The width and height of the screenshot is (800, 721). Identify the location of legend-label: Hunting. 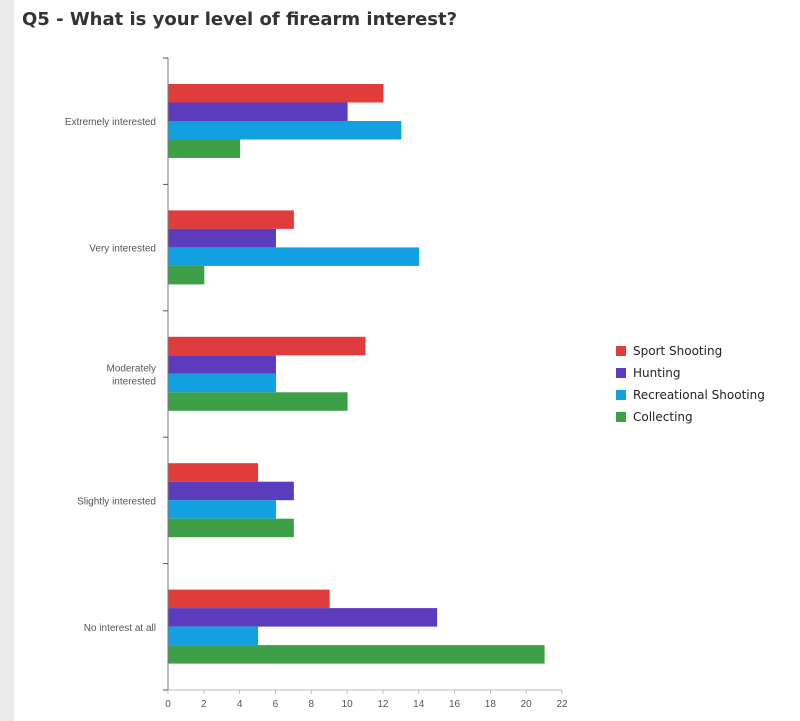
(657, 373).